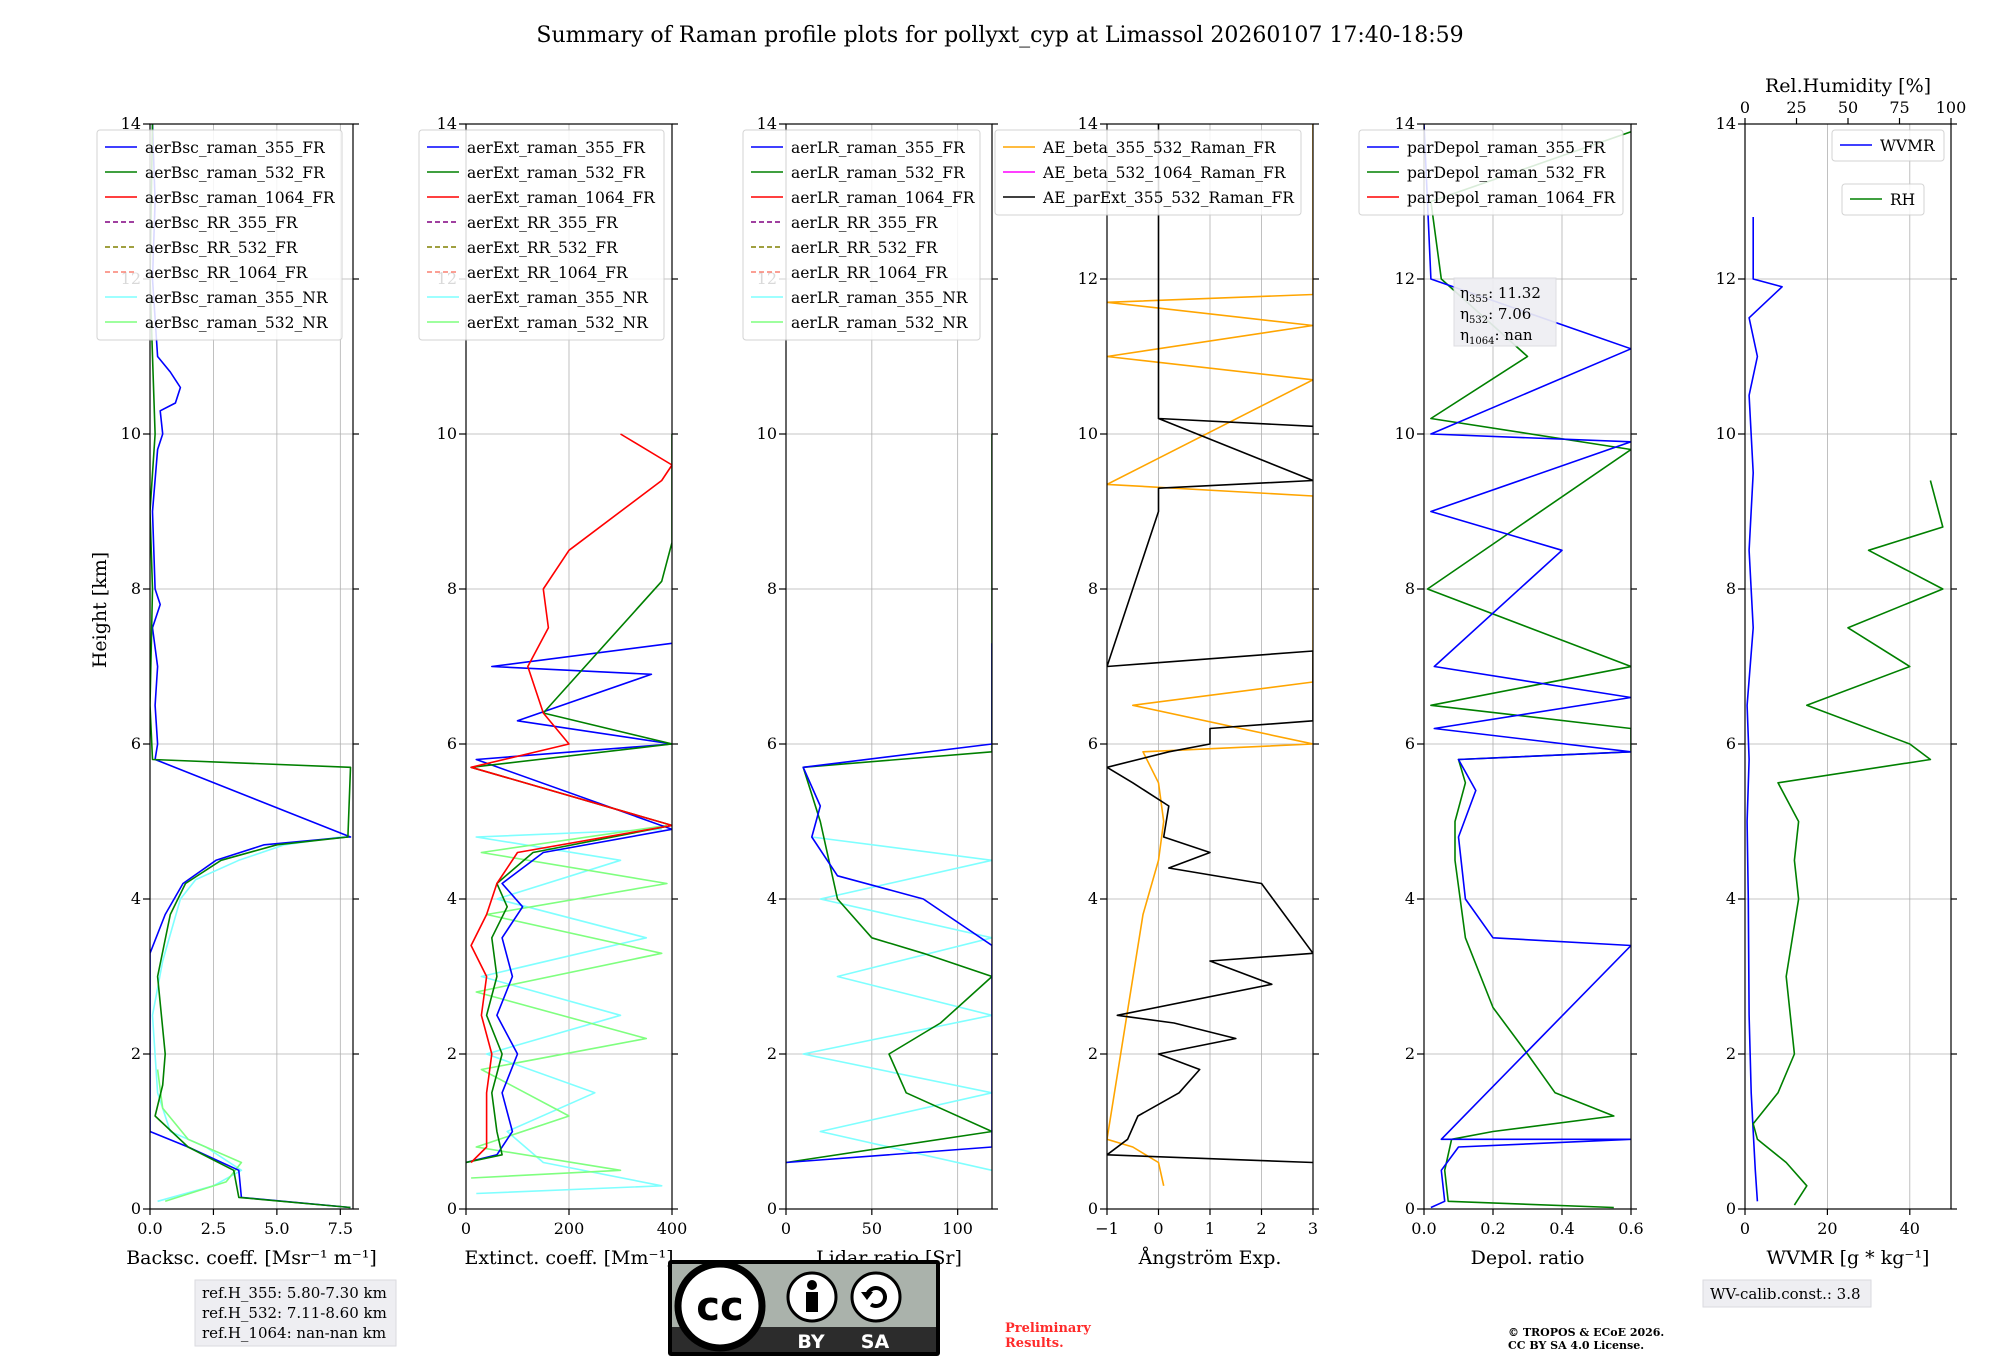 The image size is (2000, 1360). I want to click on series-line-aerBsc_raman_355_FR, so click(251, 666).